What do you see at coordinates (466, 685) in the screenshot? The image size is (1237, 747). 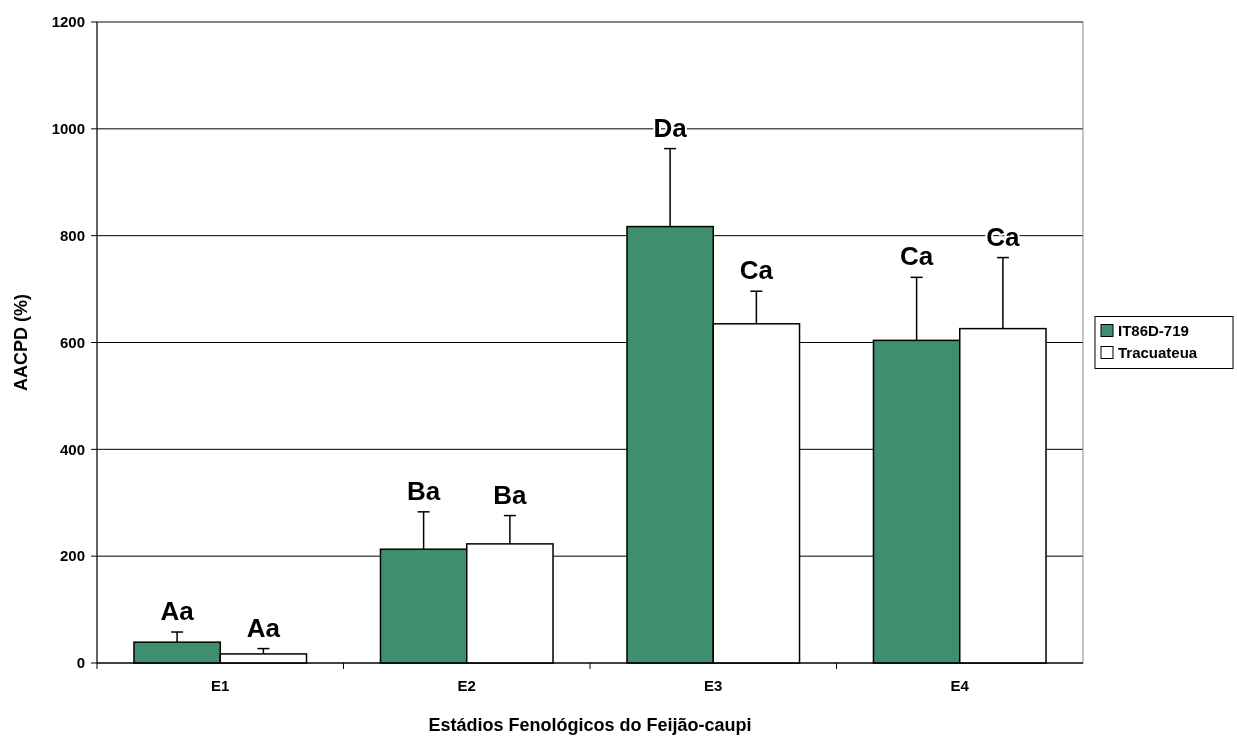 I see `x-tick-label: E2` at bounding box center [466, 685].